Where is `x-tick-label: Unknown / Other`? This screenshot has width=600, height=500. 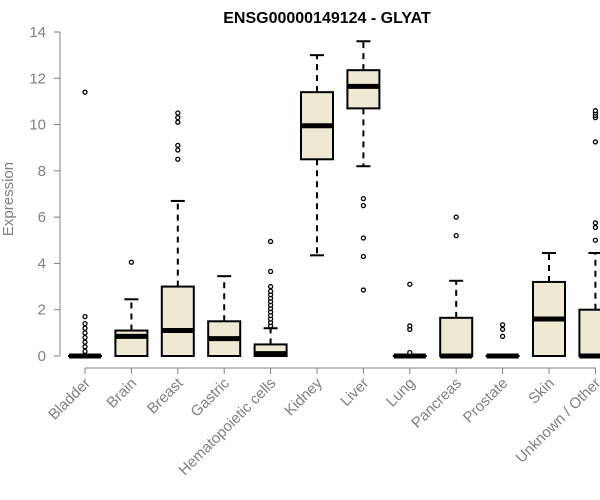
x-tick-label: Unknown / Other is located at coordinates (556, 421).